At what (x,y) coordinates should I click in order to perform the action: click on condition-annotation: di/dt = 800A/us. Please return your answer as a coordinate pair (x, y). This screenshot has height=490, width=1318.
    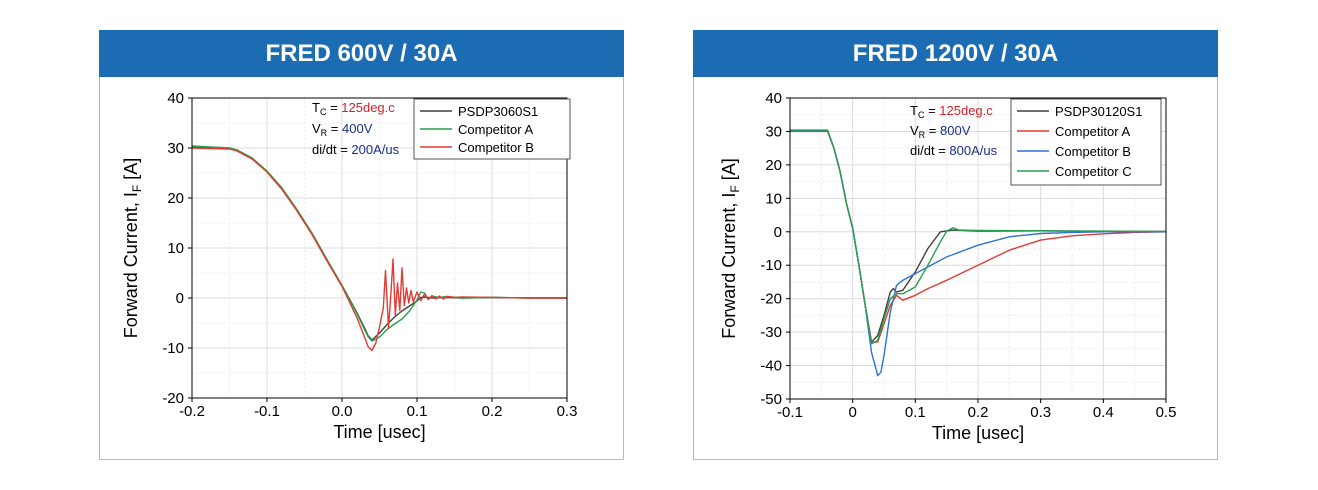
    Looking at the image, I should click on (954, 150).